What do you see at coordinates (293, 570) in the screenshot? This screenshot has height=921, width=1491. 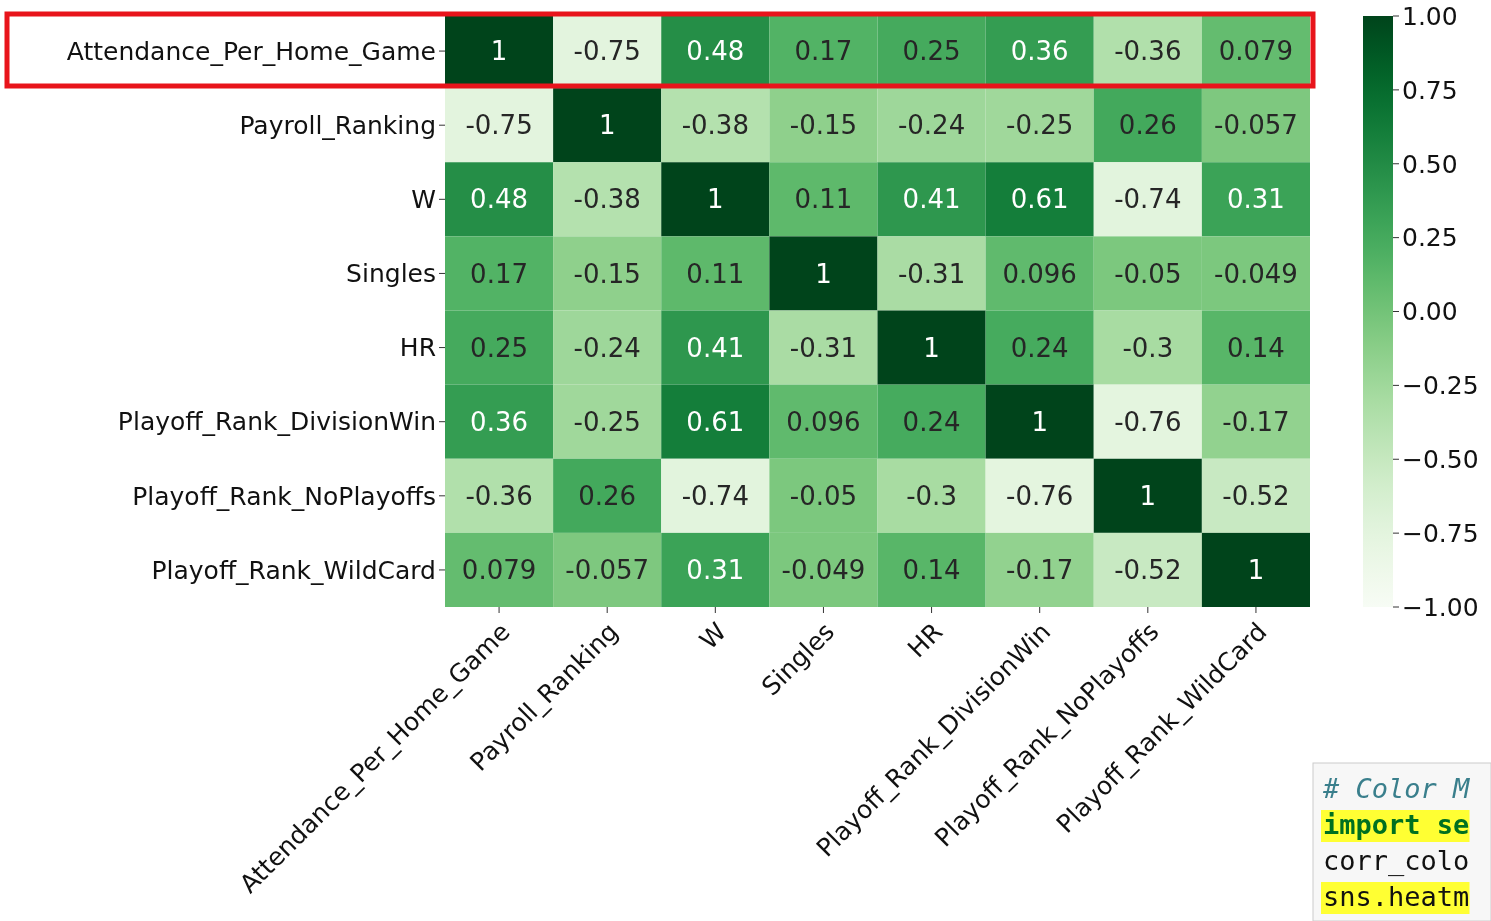 I see `y-tick-label: Playoff_Rank_WildCard` at bounding box center [293, 570].